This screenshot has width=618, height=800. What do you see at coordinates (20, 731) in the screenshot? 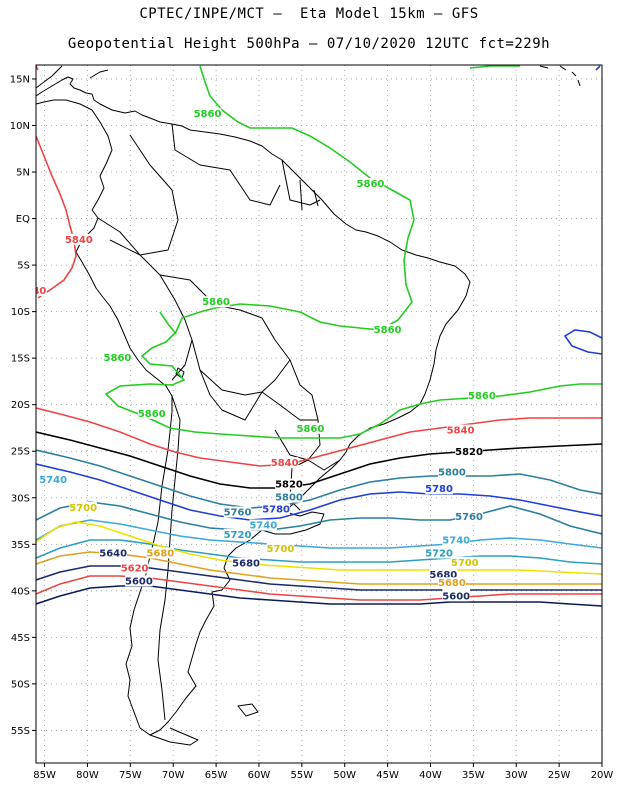
I see `lat-tick-label: 55S` at bounding box center [20, 731].